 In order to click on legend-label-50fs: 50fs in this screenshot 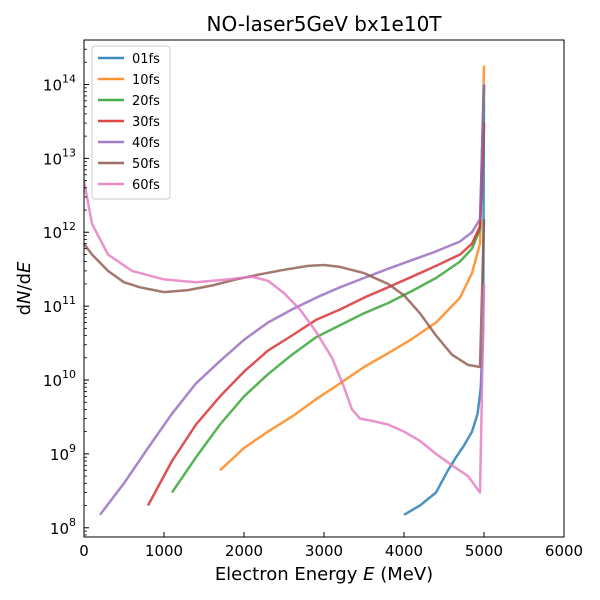, I will do `click(146, 164)`.